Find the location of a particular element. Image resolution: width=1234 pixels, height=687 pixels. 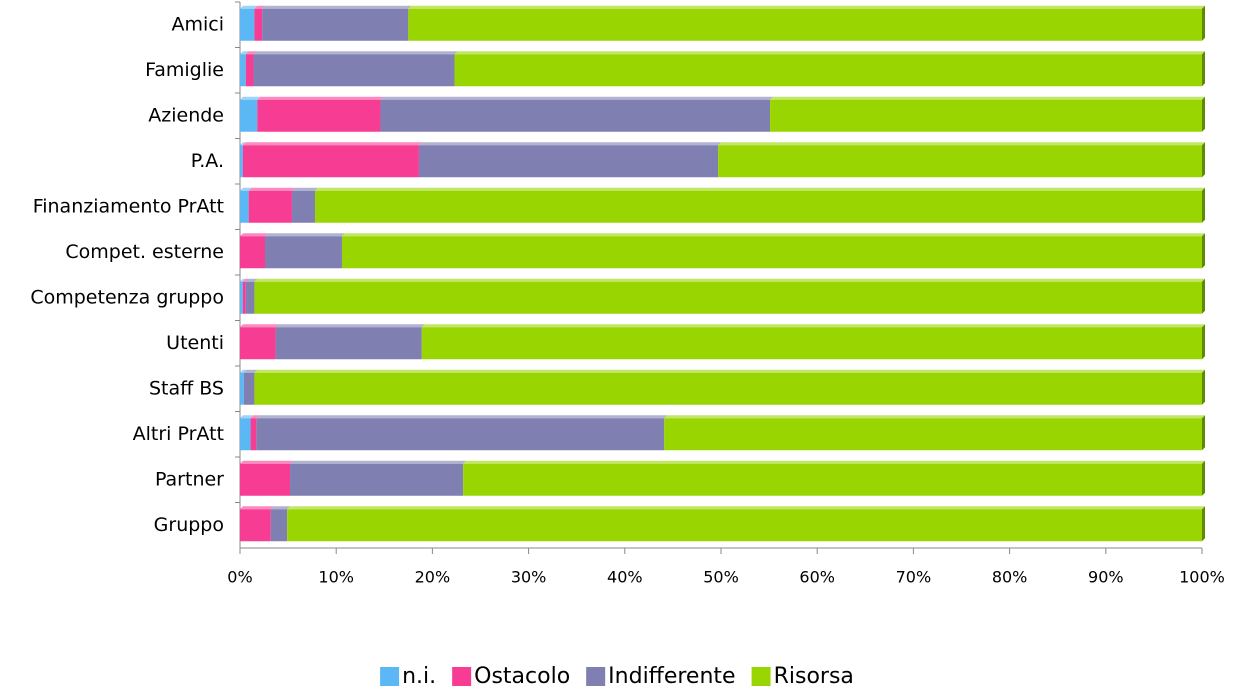

y-tick-label: Compet. esterne is located at coordinates (144, 252).